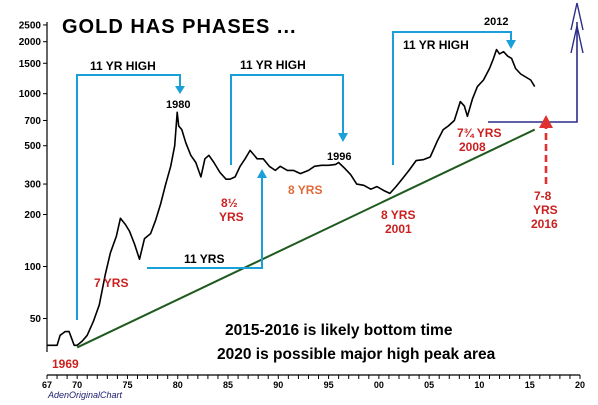  I want to click on low-label-1969: 1969, so click(65, 364).